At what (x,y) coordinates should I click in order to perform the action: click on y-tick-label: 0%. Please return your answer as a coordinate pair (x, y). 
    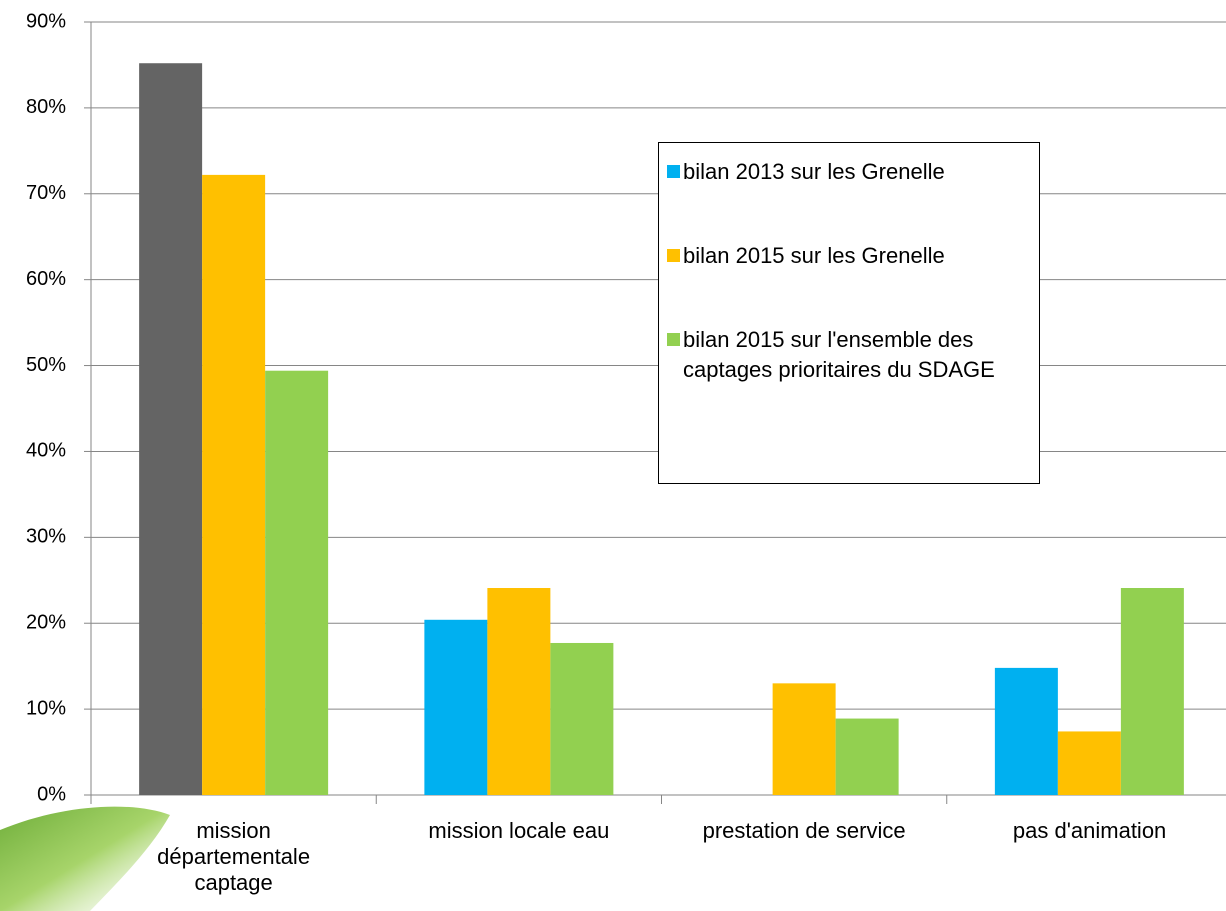
    Looking at the image, I should click on (51, 794).